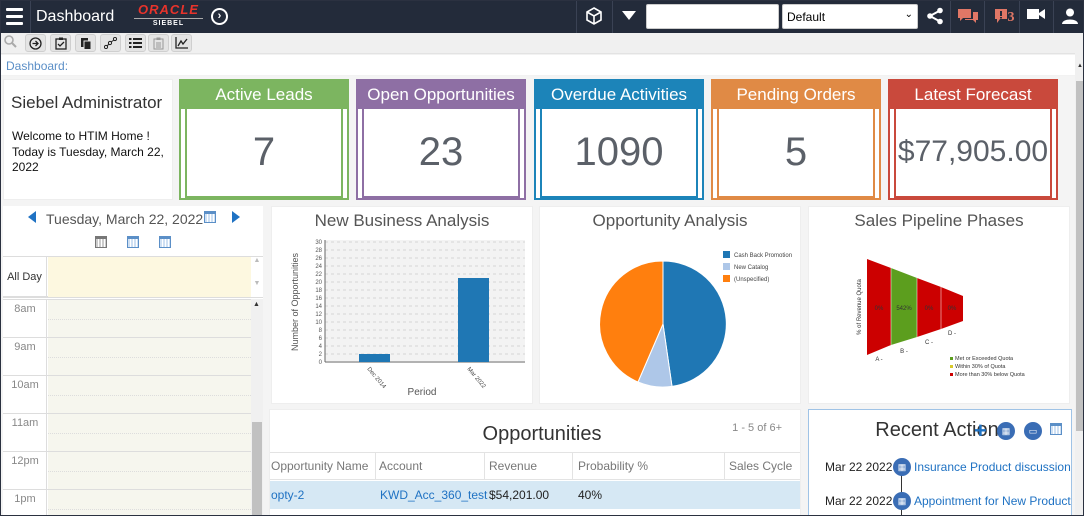 This screenshot has height=516, width=1084. Describe the element at coordinates (902, 501) in the screenshot. I see `activity-icon: ▦` at that location.